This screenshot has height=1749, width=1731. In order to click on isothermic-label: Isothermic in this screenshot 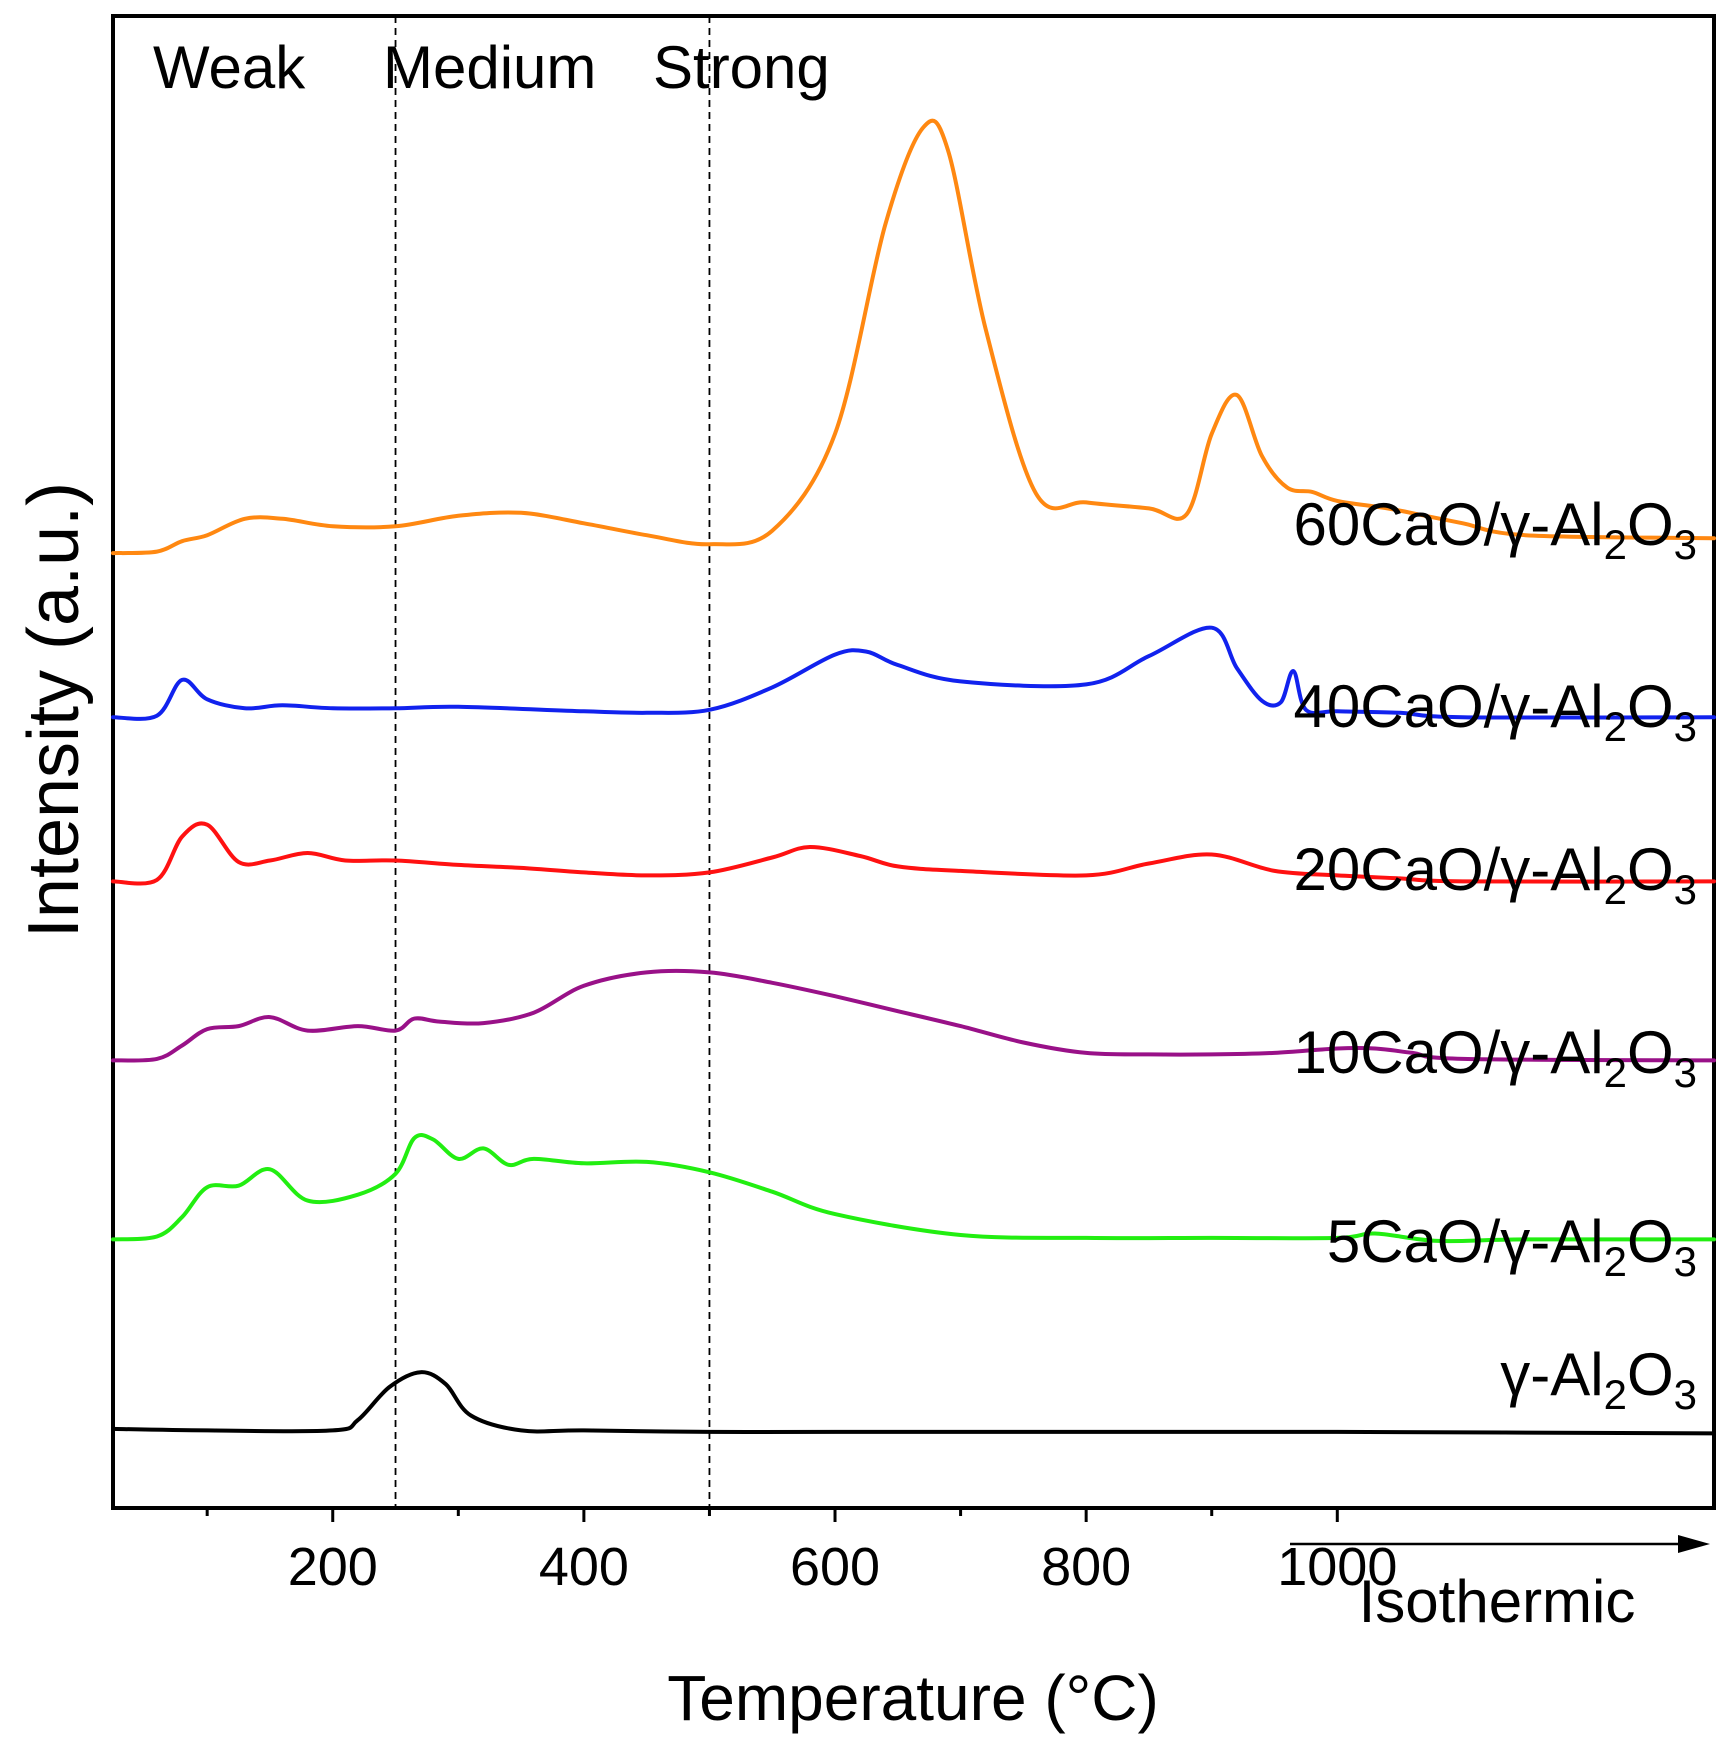, I will do `click(1497, 1601)`.